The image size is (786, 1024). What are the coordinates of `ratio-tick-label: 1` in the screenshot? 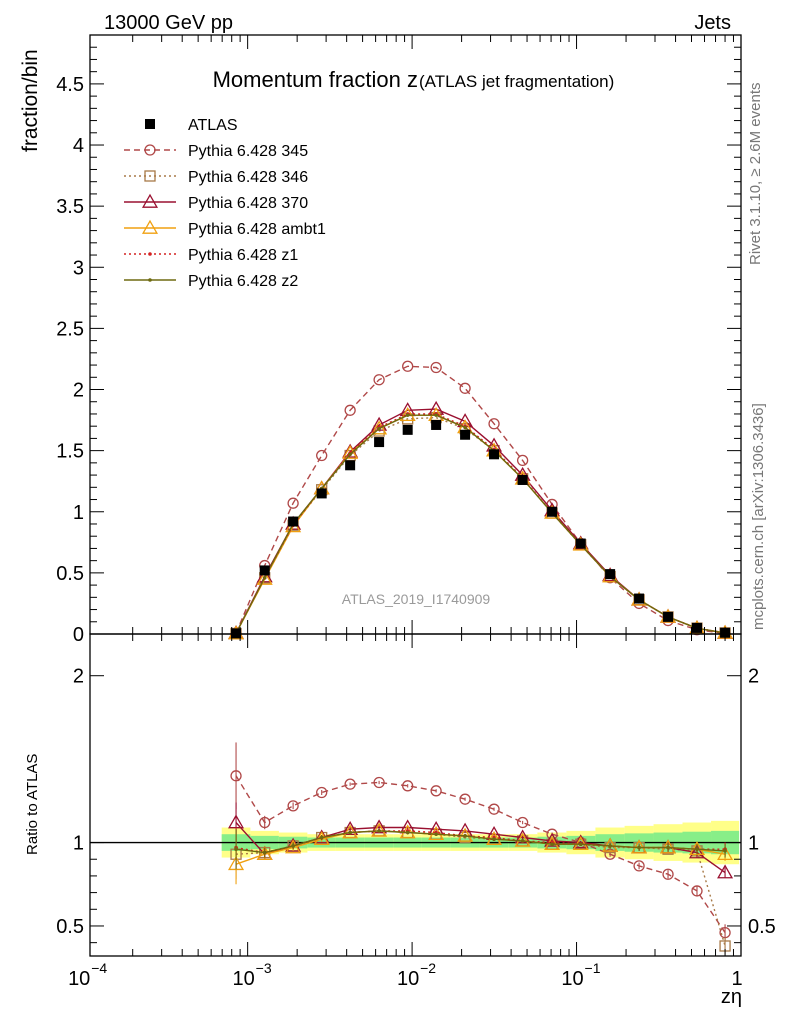 It's located at (78, 844).